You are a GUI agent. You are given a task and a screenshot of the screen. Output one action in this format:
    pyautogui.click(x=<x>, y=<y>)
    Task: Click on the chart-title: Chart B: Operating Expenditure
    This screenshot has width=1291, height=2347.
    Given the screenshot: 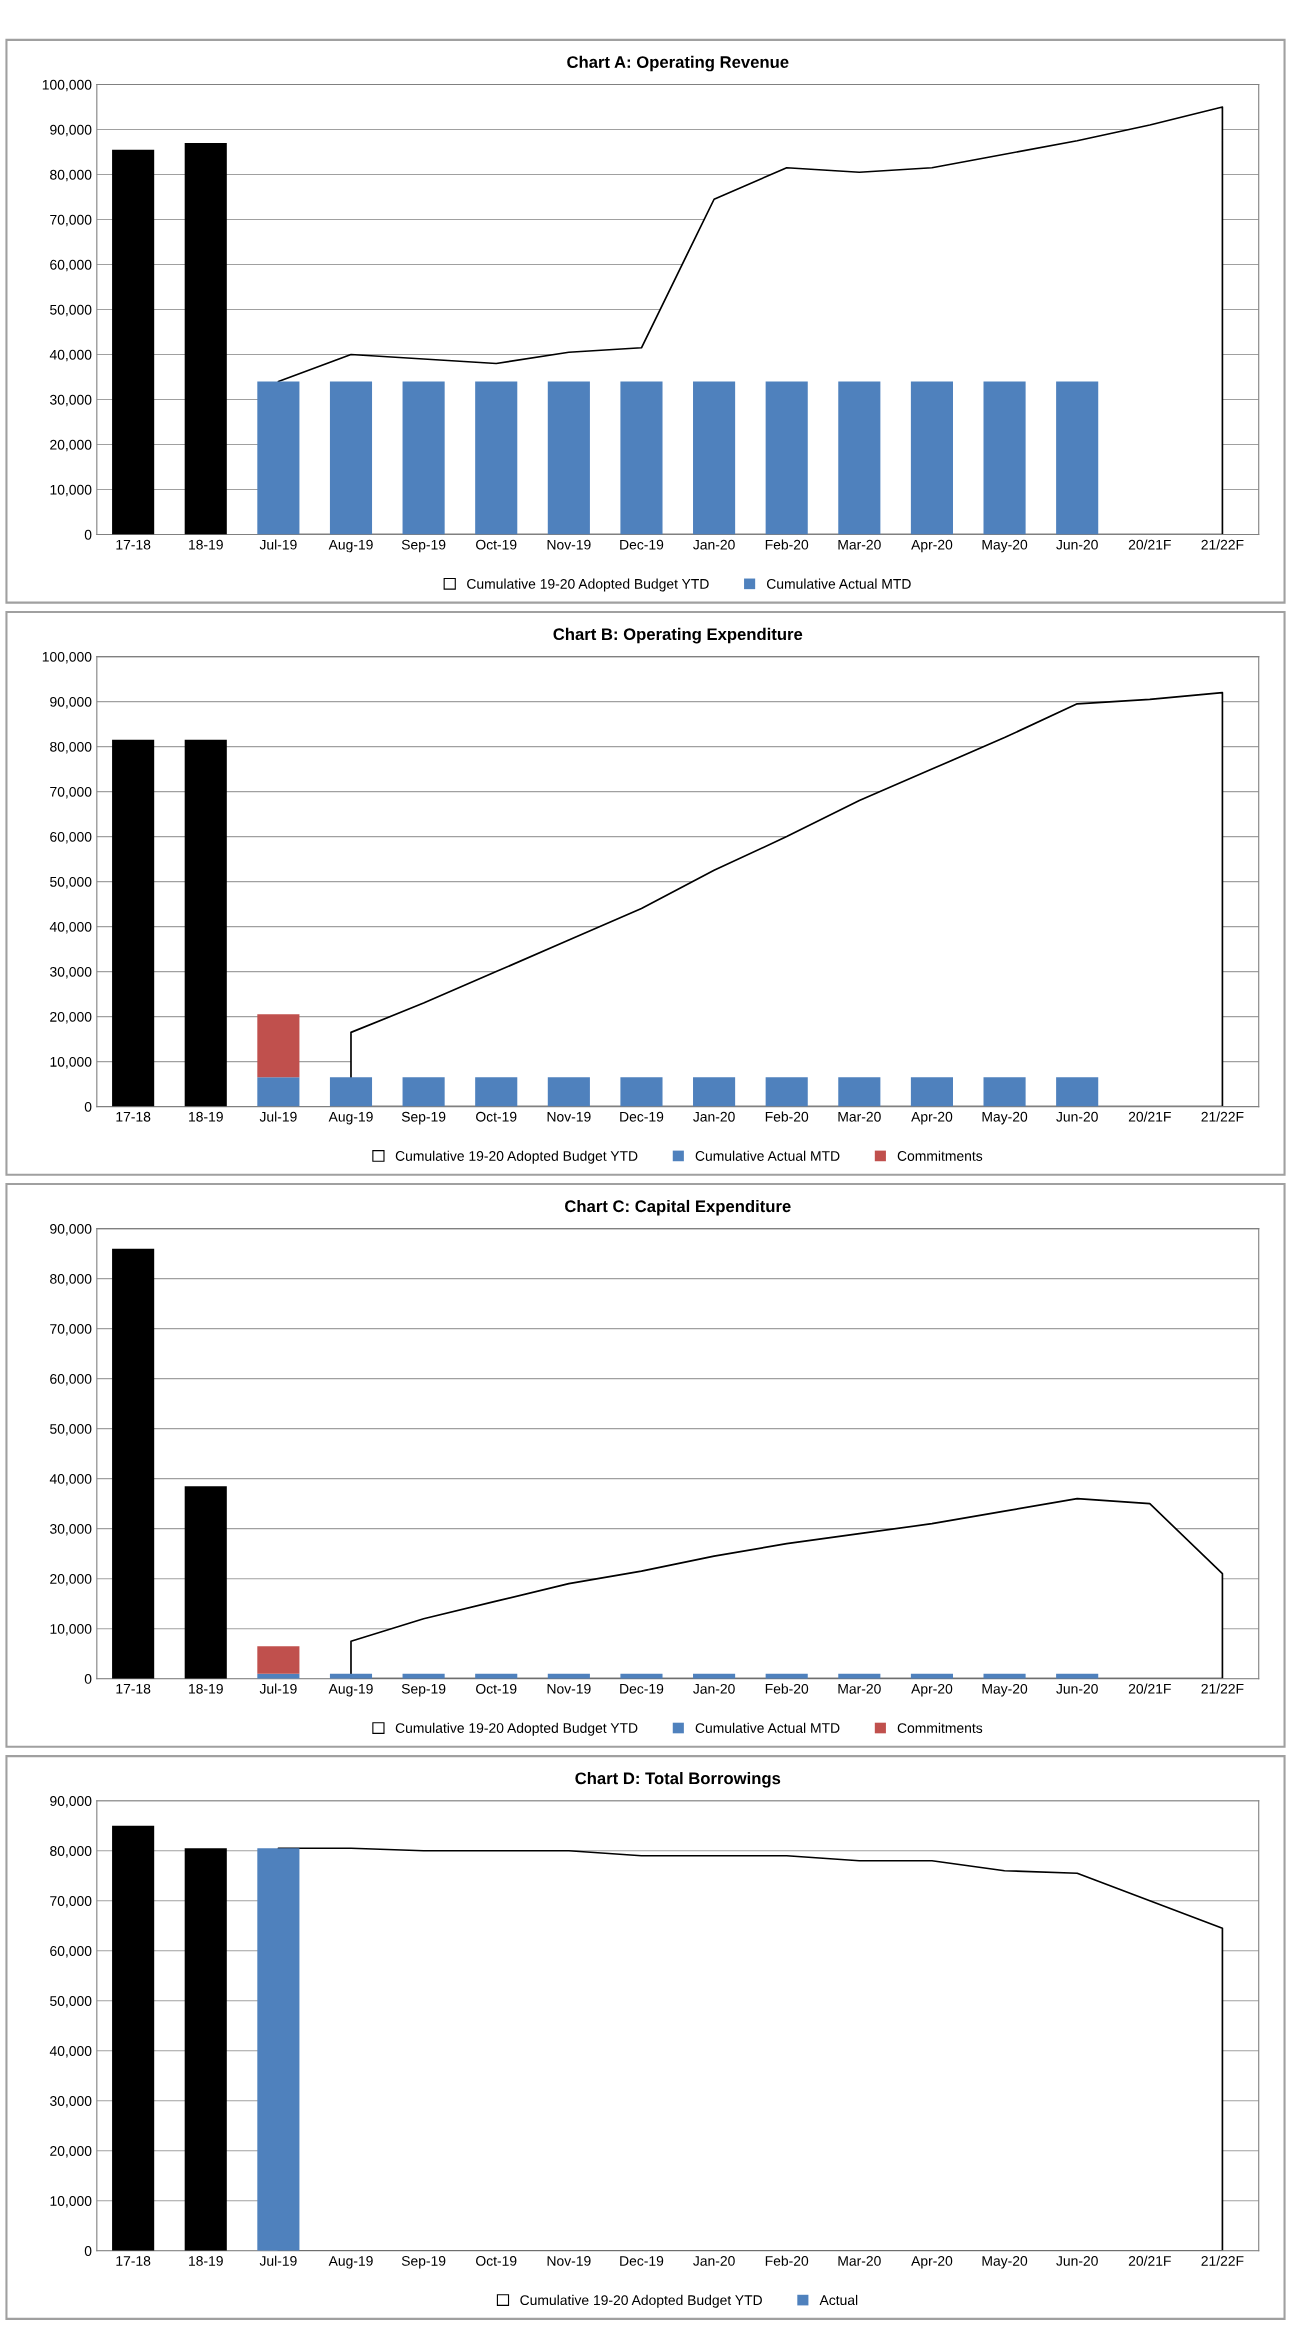 What is the action you would take?
    pyautogui.click(x=678, y=635)
    